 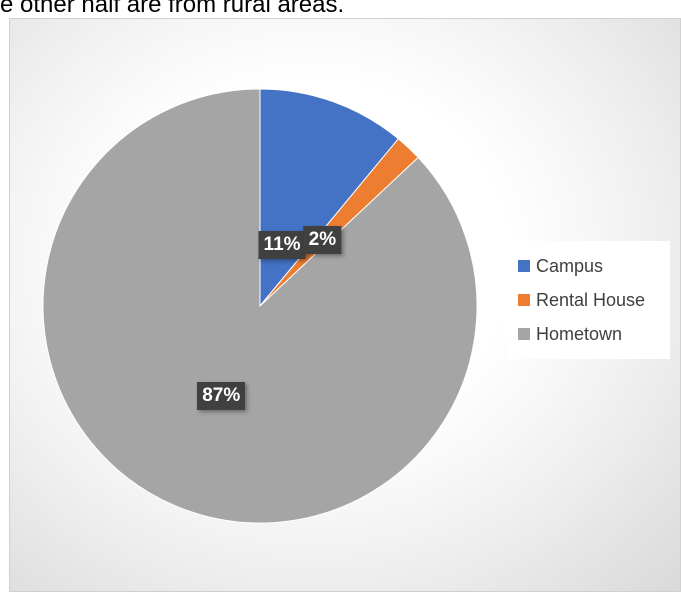 I want to click on legend-swatch-campus, so click(x=524, y=266).